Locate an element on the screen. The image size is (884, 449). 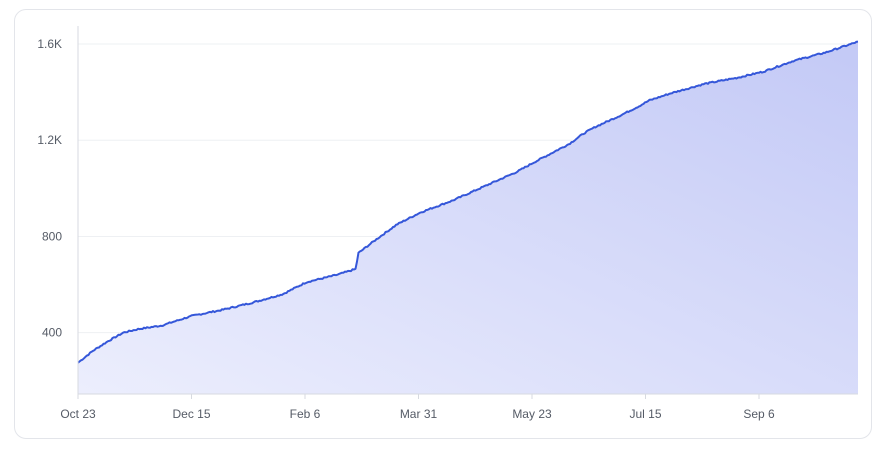
x-tick-label: Dec 15 is located at coordinates (191, 414).